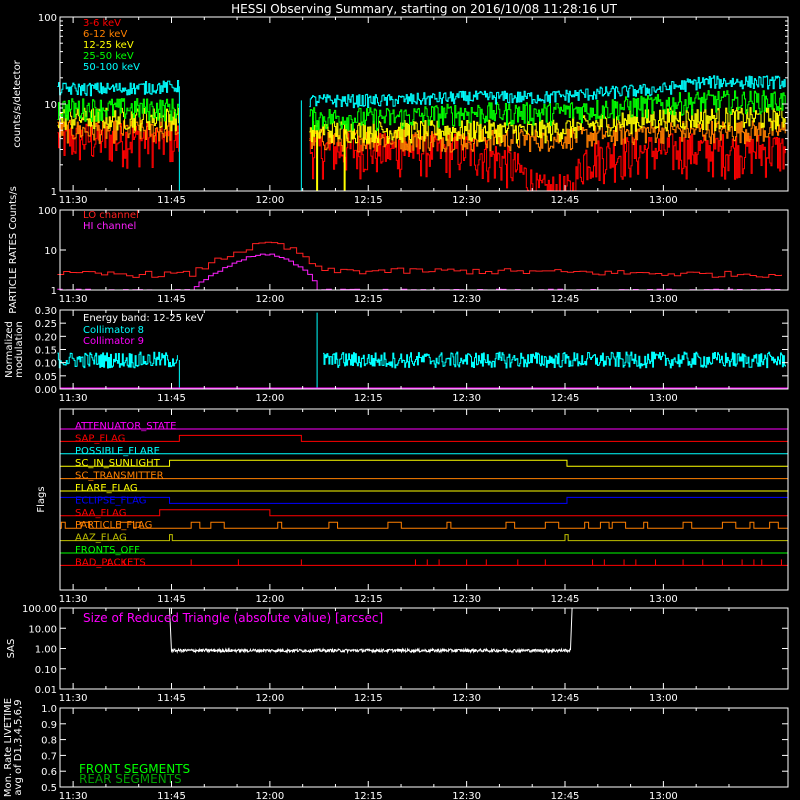 The image size is (800, 800). I want to click on flag-label: SAA_FLAG, so click(100, 513).